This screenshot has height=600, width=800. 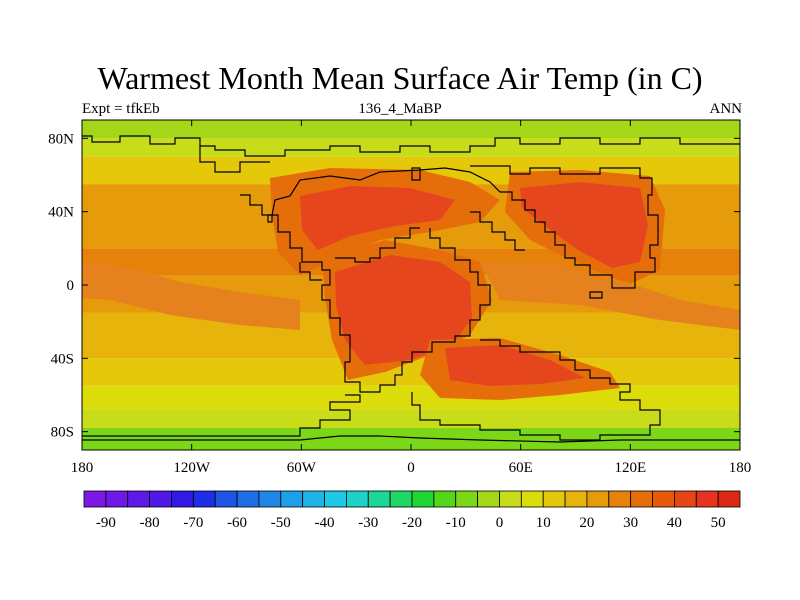 I want to click on colorbar-label: 0, so click(x=500, y=523).